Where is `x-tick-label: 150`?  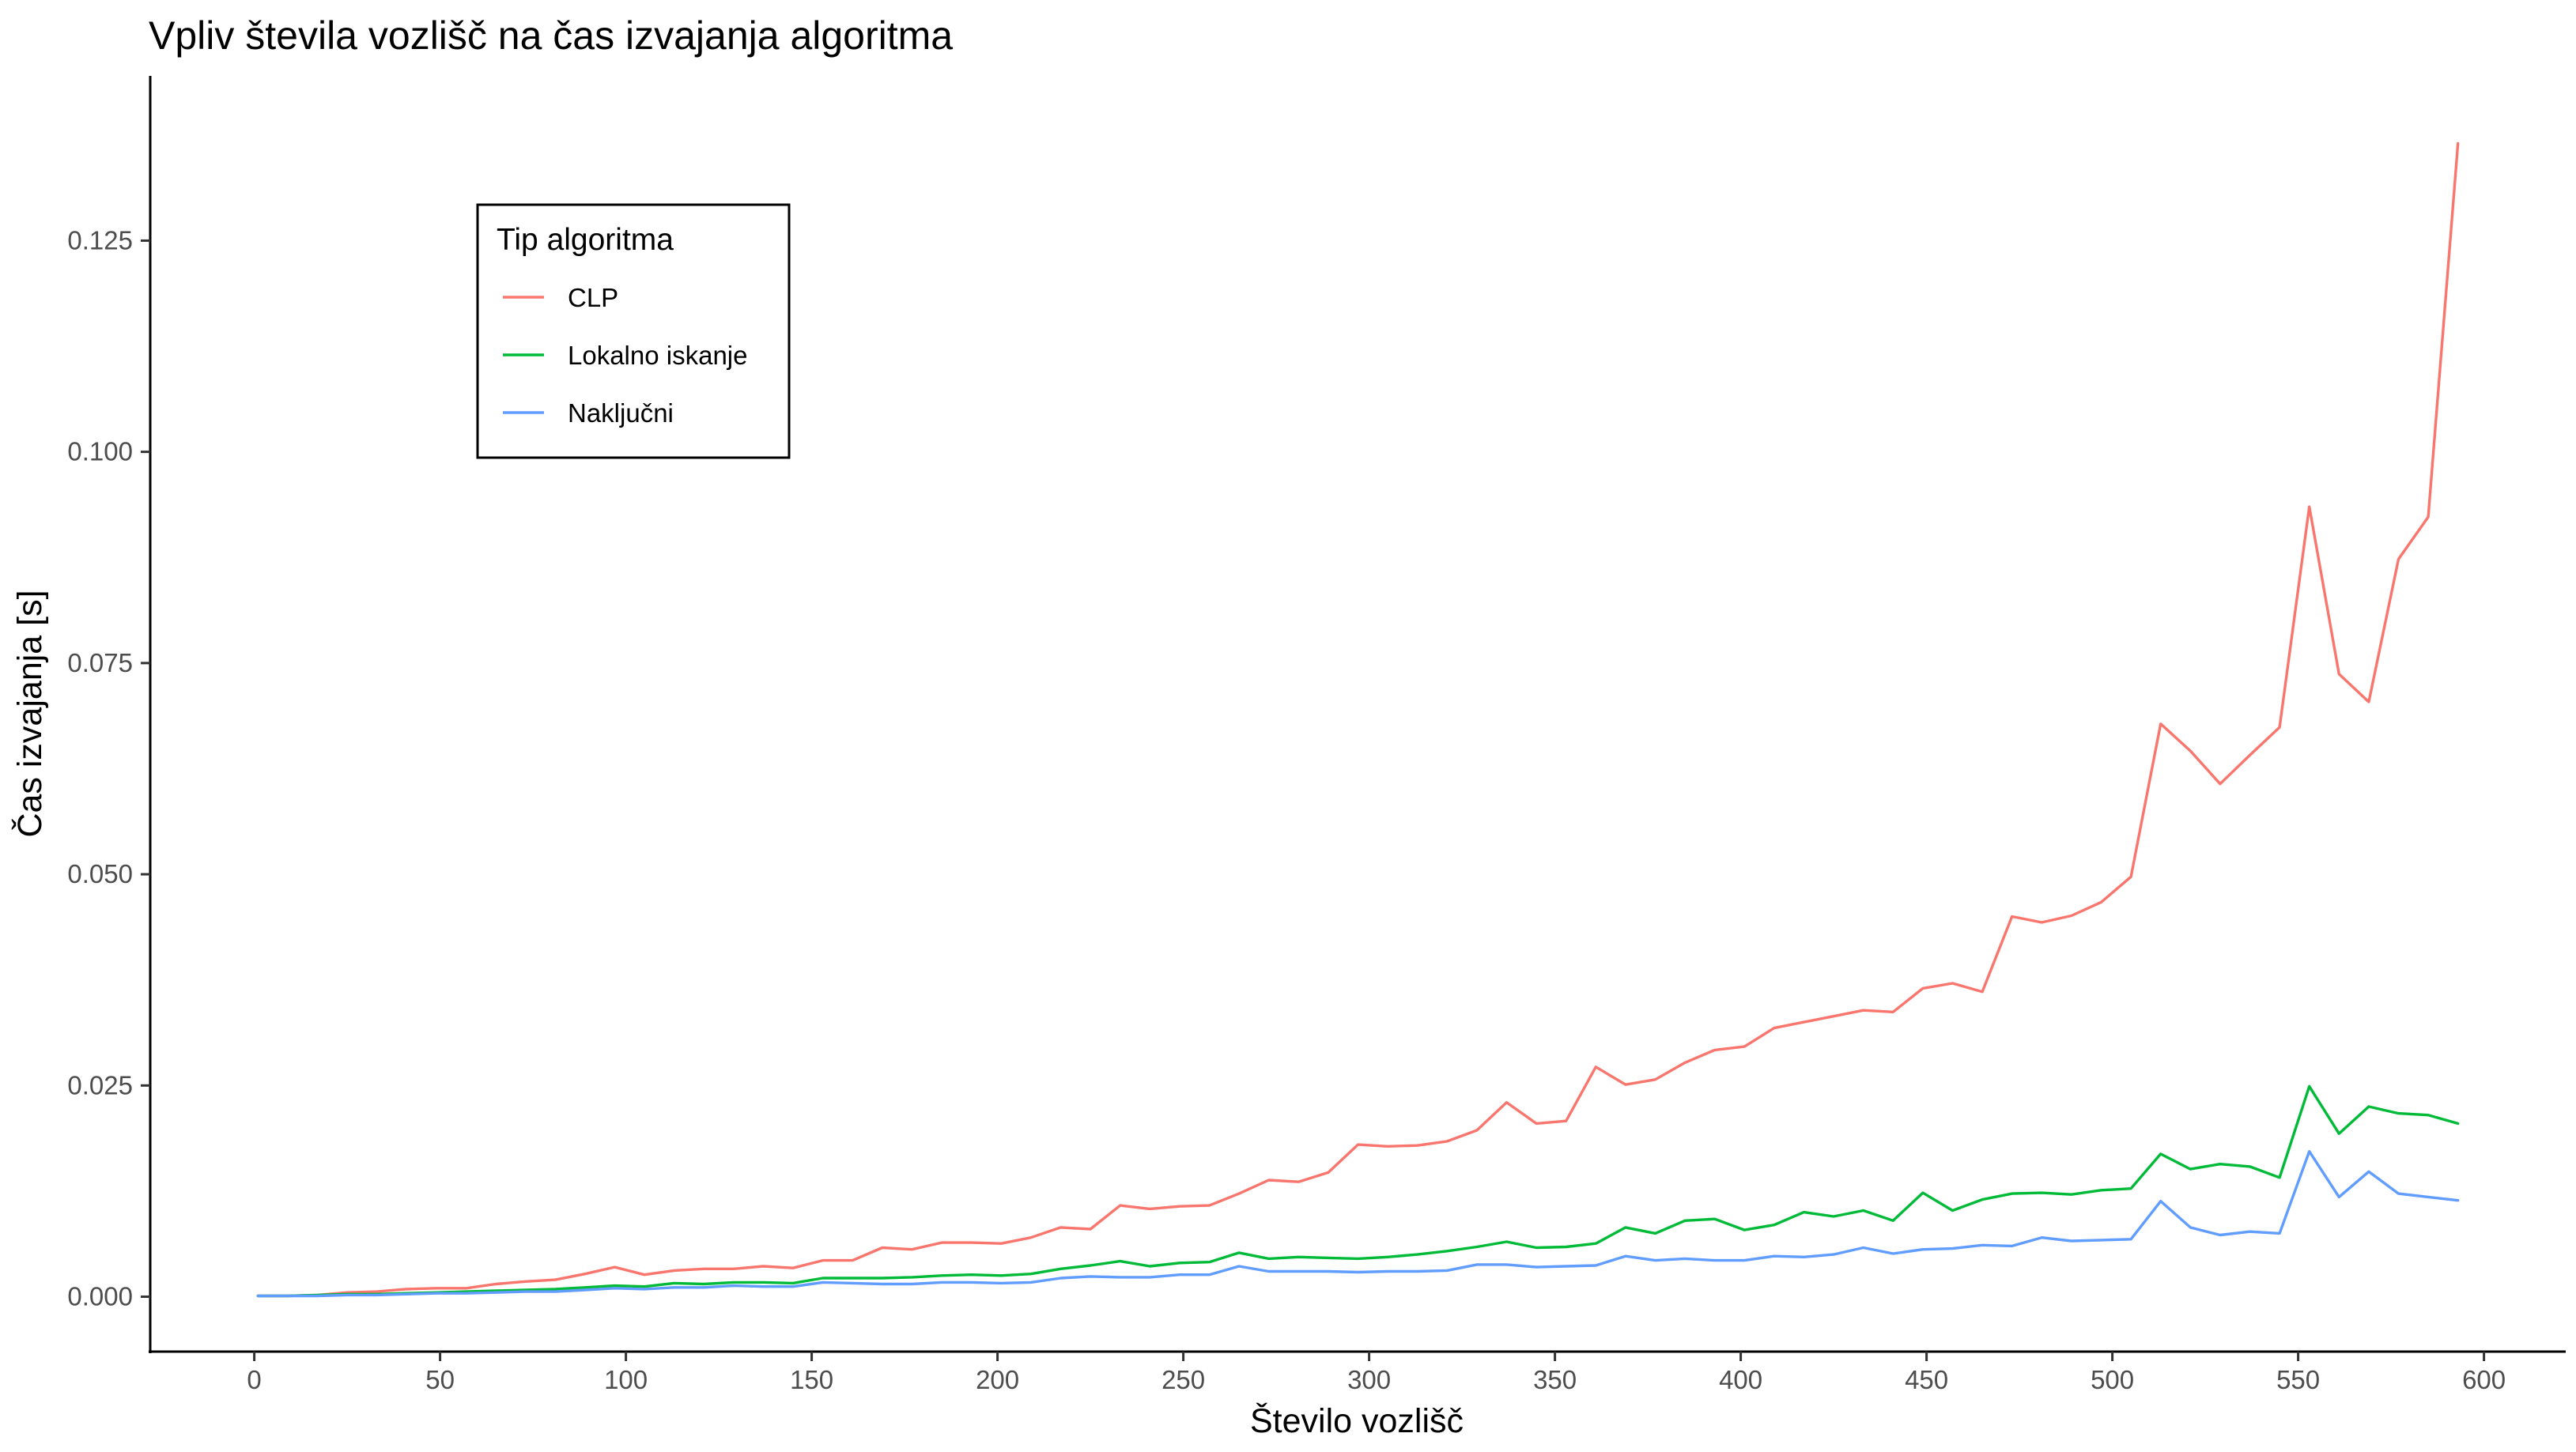
x-tick-label: 150 is located at coordinates (811, 1379).